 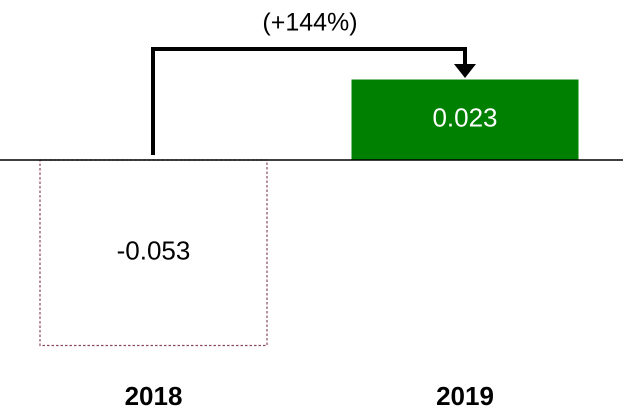 What do you see at coordinates (465, 71) in the screenshot?
I see `arrow-head` at bounding box center [465, 71].